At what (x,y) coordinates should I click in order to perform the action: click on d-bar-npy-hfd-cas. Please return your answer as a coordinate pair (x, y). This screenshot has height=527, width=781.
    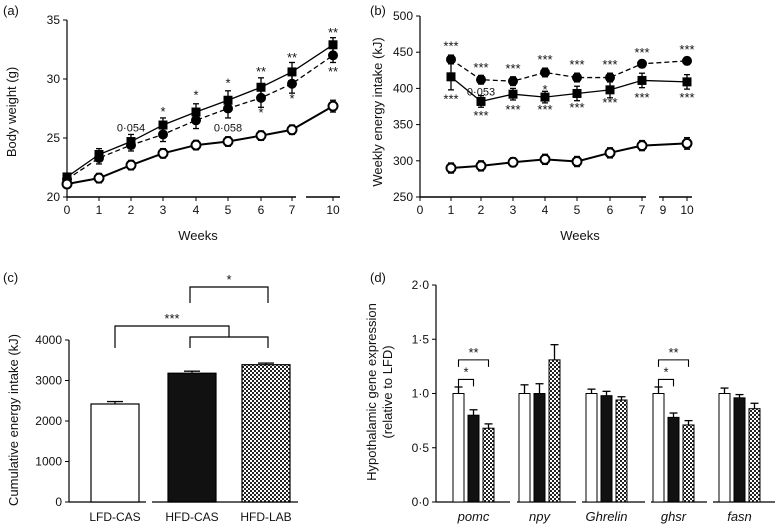
    Looking at the image, I should click on (539, 448).